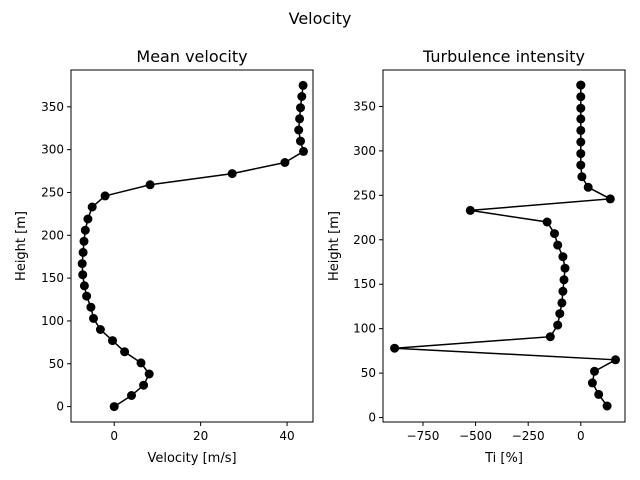  What do you see at coordinates (503, 458) in the screenshot?
I see `x-axis-label: Ti [%]` at bounding box center [503, 458].